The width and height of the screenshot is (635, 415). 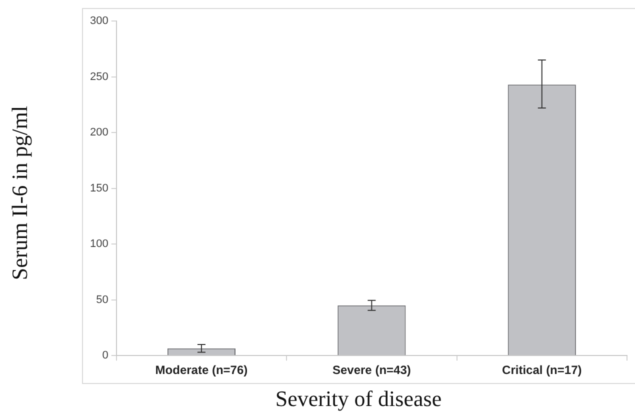 I want to click on y-tick-label: 150, so click(x=99, y=188).